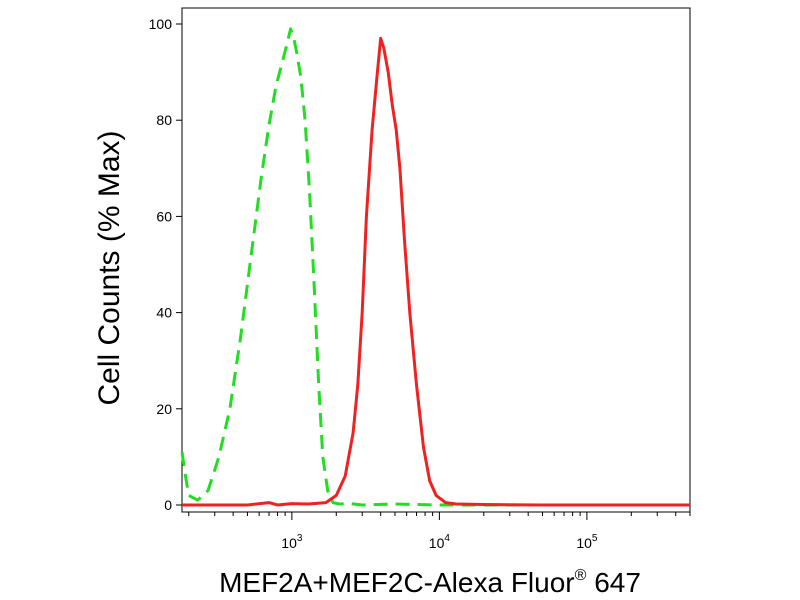 The width and height of the screenshot is (800, 600). What do you see at coordinates (292, 542) in the screenshot?
I see `x-tick-label: 10³` at bounding box center [292, 542].